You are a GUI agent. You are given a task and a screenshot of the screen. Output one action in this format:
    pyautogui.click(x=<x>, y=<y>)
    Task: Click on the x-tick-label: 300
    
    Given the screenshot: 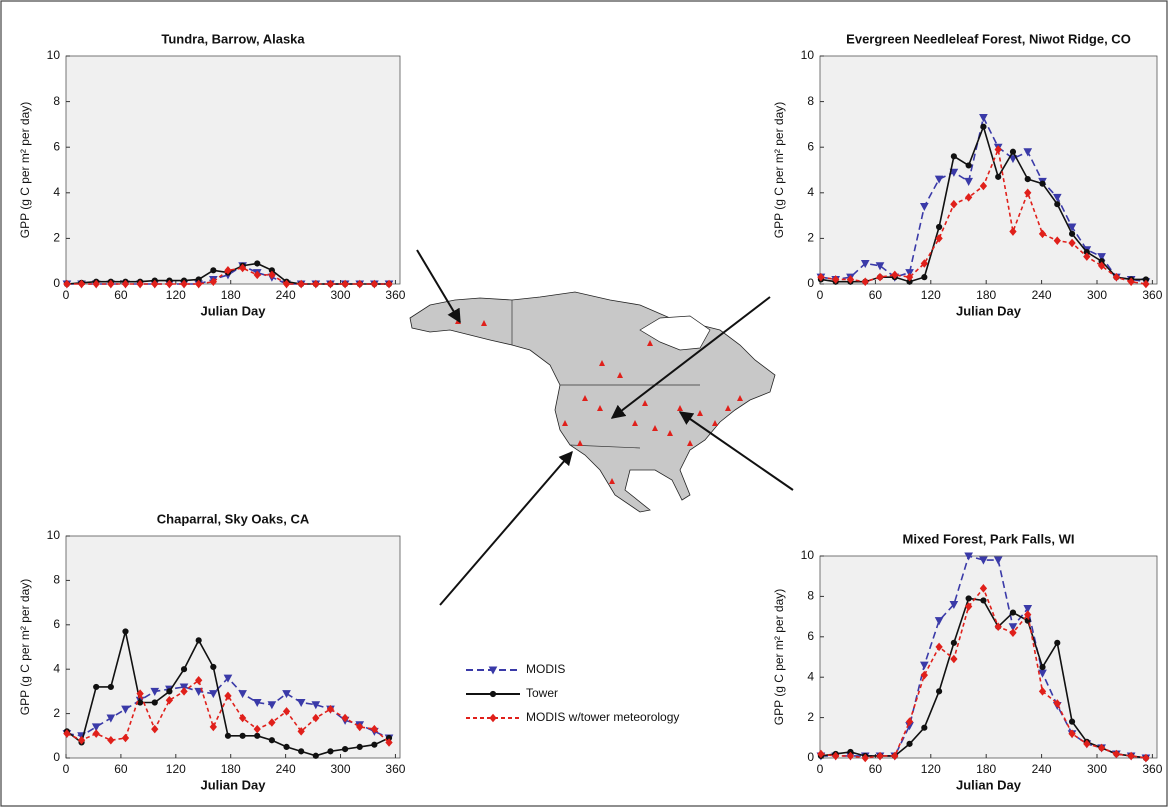 What is the action you would take?
    pyautogui.click(x=1097, y=769)
    